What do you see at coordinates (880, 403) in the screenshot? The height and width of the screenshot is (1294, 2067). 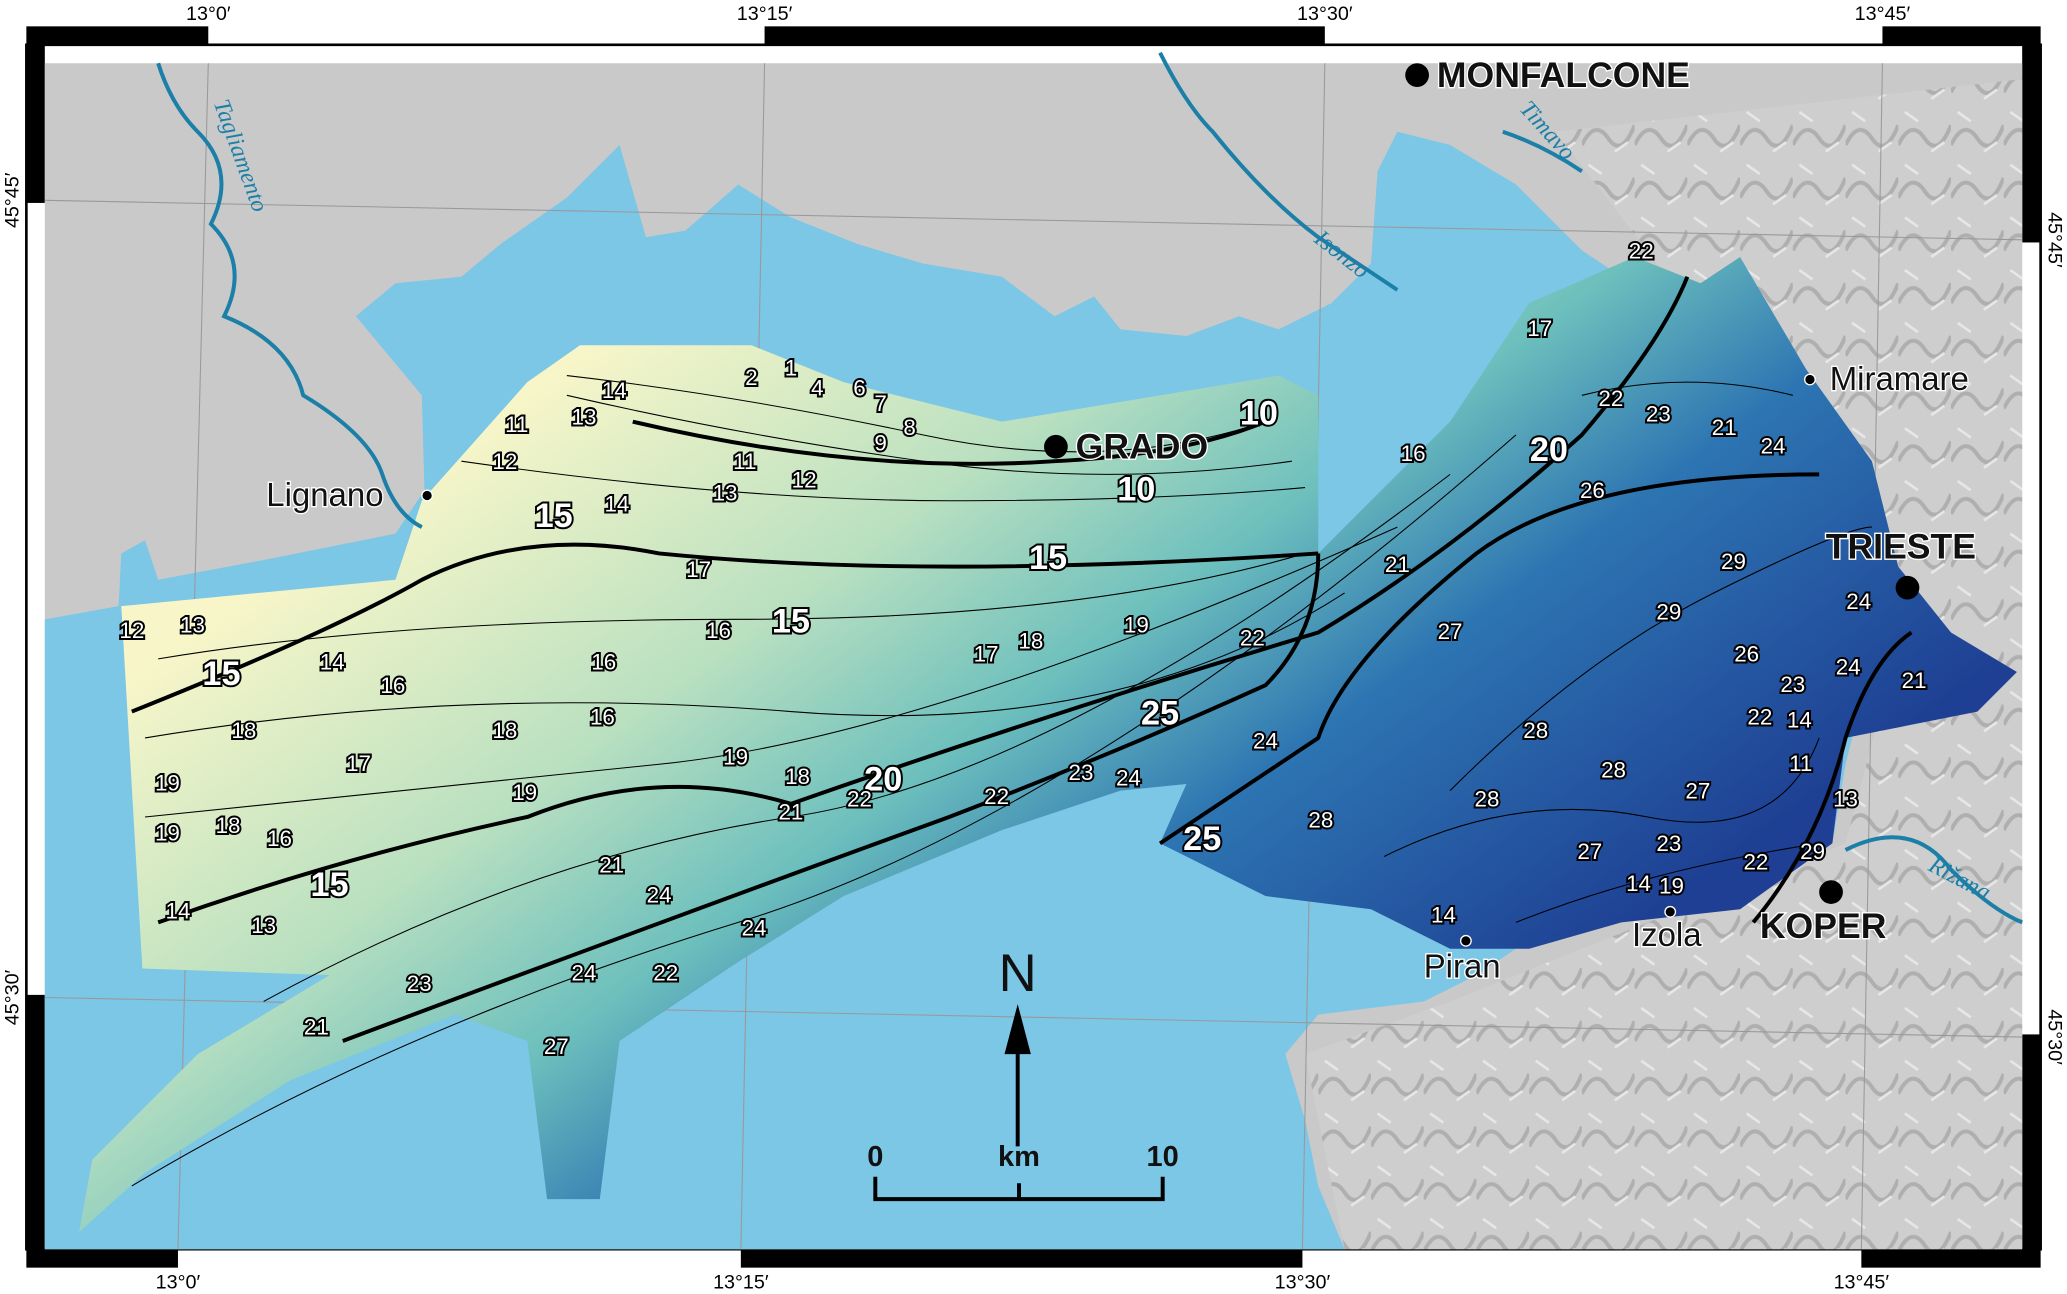 I see `contour-label: 7` at bounding box center [880, 403].